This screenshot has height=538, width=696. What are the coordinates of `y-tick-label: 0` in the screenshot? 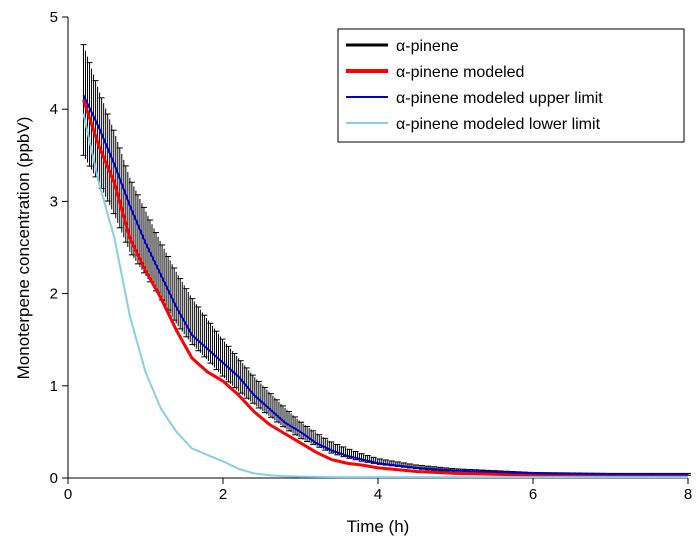 It's located at (54, 478).